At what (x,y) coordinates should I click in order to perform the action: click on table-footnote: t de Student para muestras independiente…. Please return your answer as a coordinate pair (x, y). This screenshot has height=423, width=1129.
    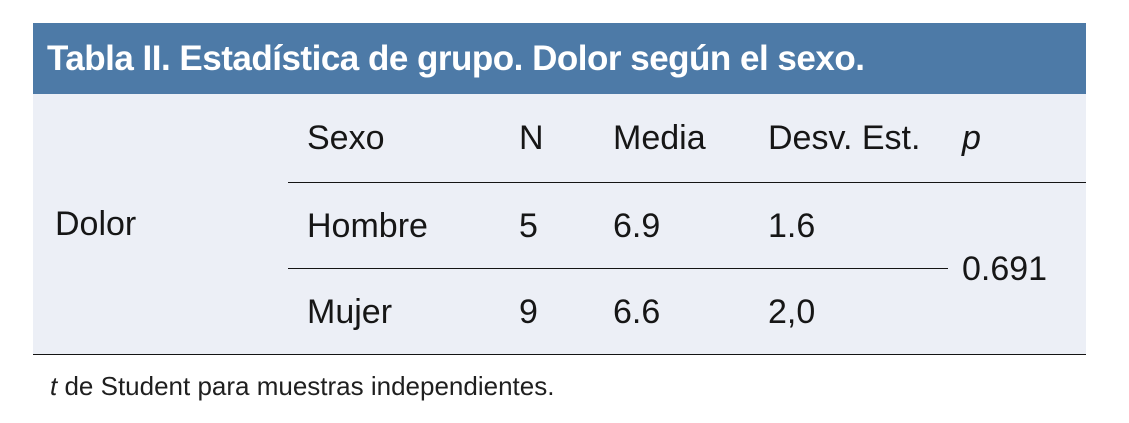
    Looking at the image, I should click on (302, 386).